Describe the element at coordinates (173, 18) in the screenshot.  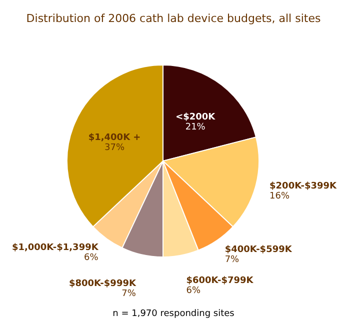
I see `chart-title: Distribution of 2006 cath lab device budgets, all sites` at that location.